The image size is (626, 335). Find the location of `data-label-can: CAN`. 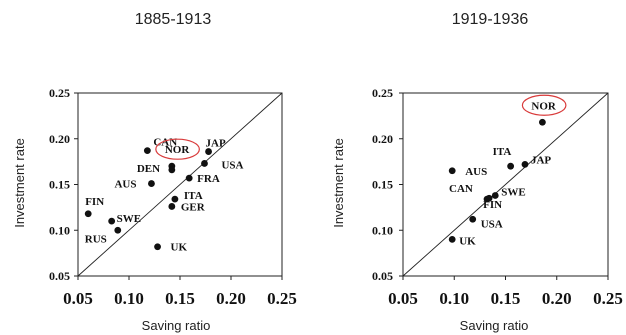

data-label-can: CAN is located at coordinates (461, 189).